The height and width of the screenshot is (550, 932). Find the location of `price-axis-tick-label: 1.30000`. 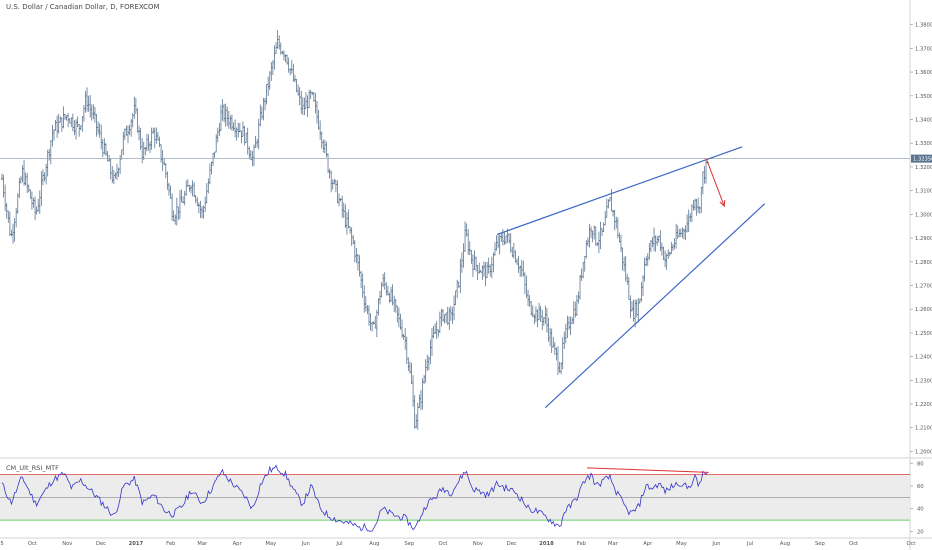

price-axis-tick-label: 1.30000 is located at coordinates (923, 215).